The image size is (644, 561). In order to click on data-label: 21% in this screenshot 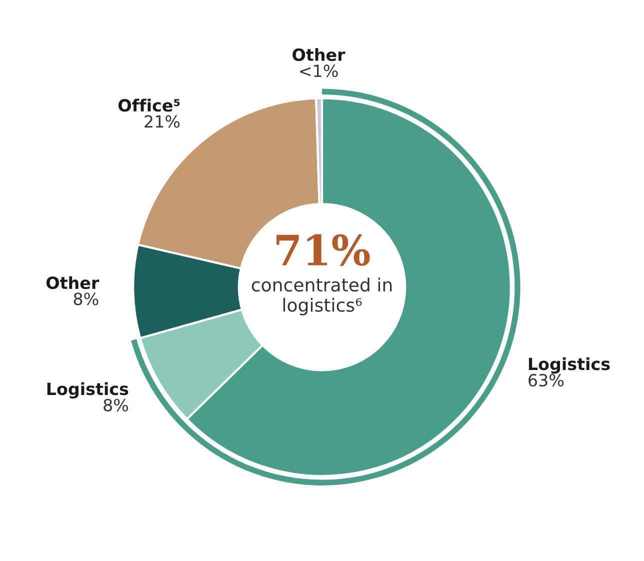, I will do `click(162, 121)`.